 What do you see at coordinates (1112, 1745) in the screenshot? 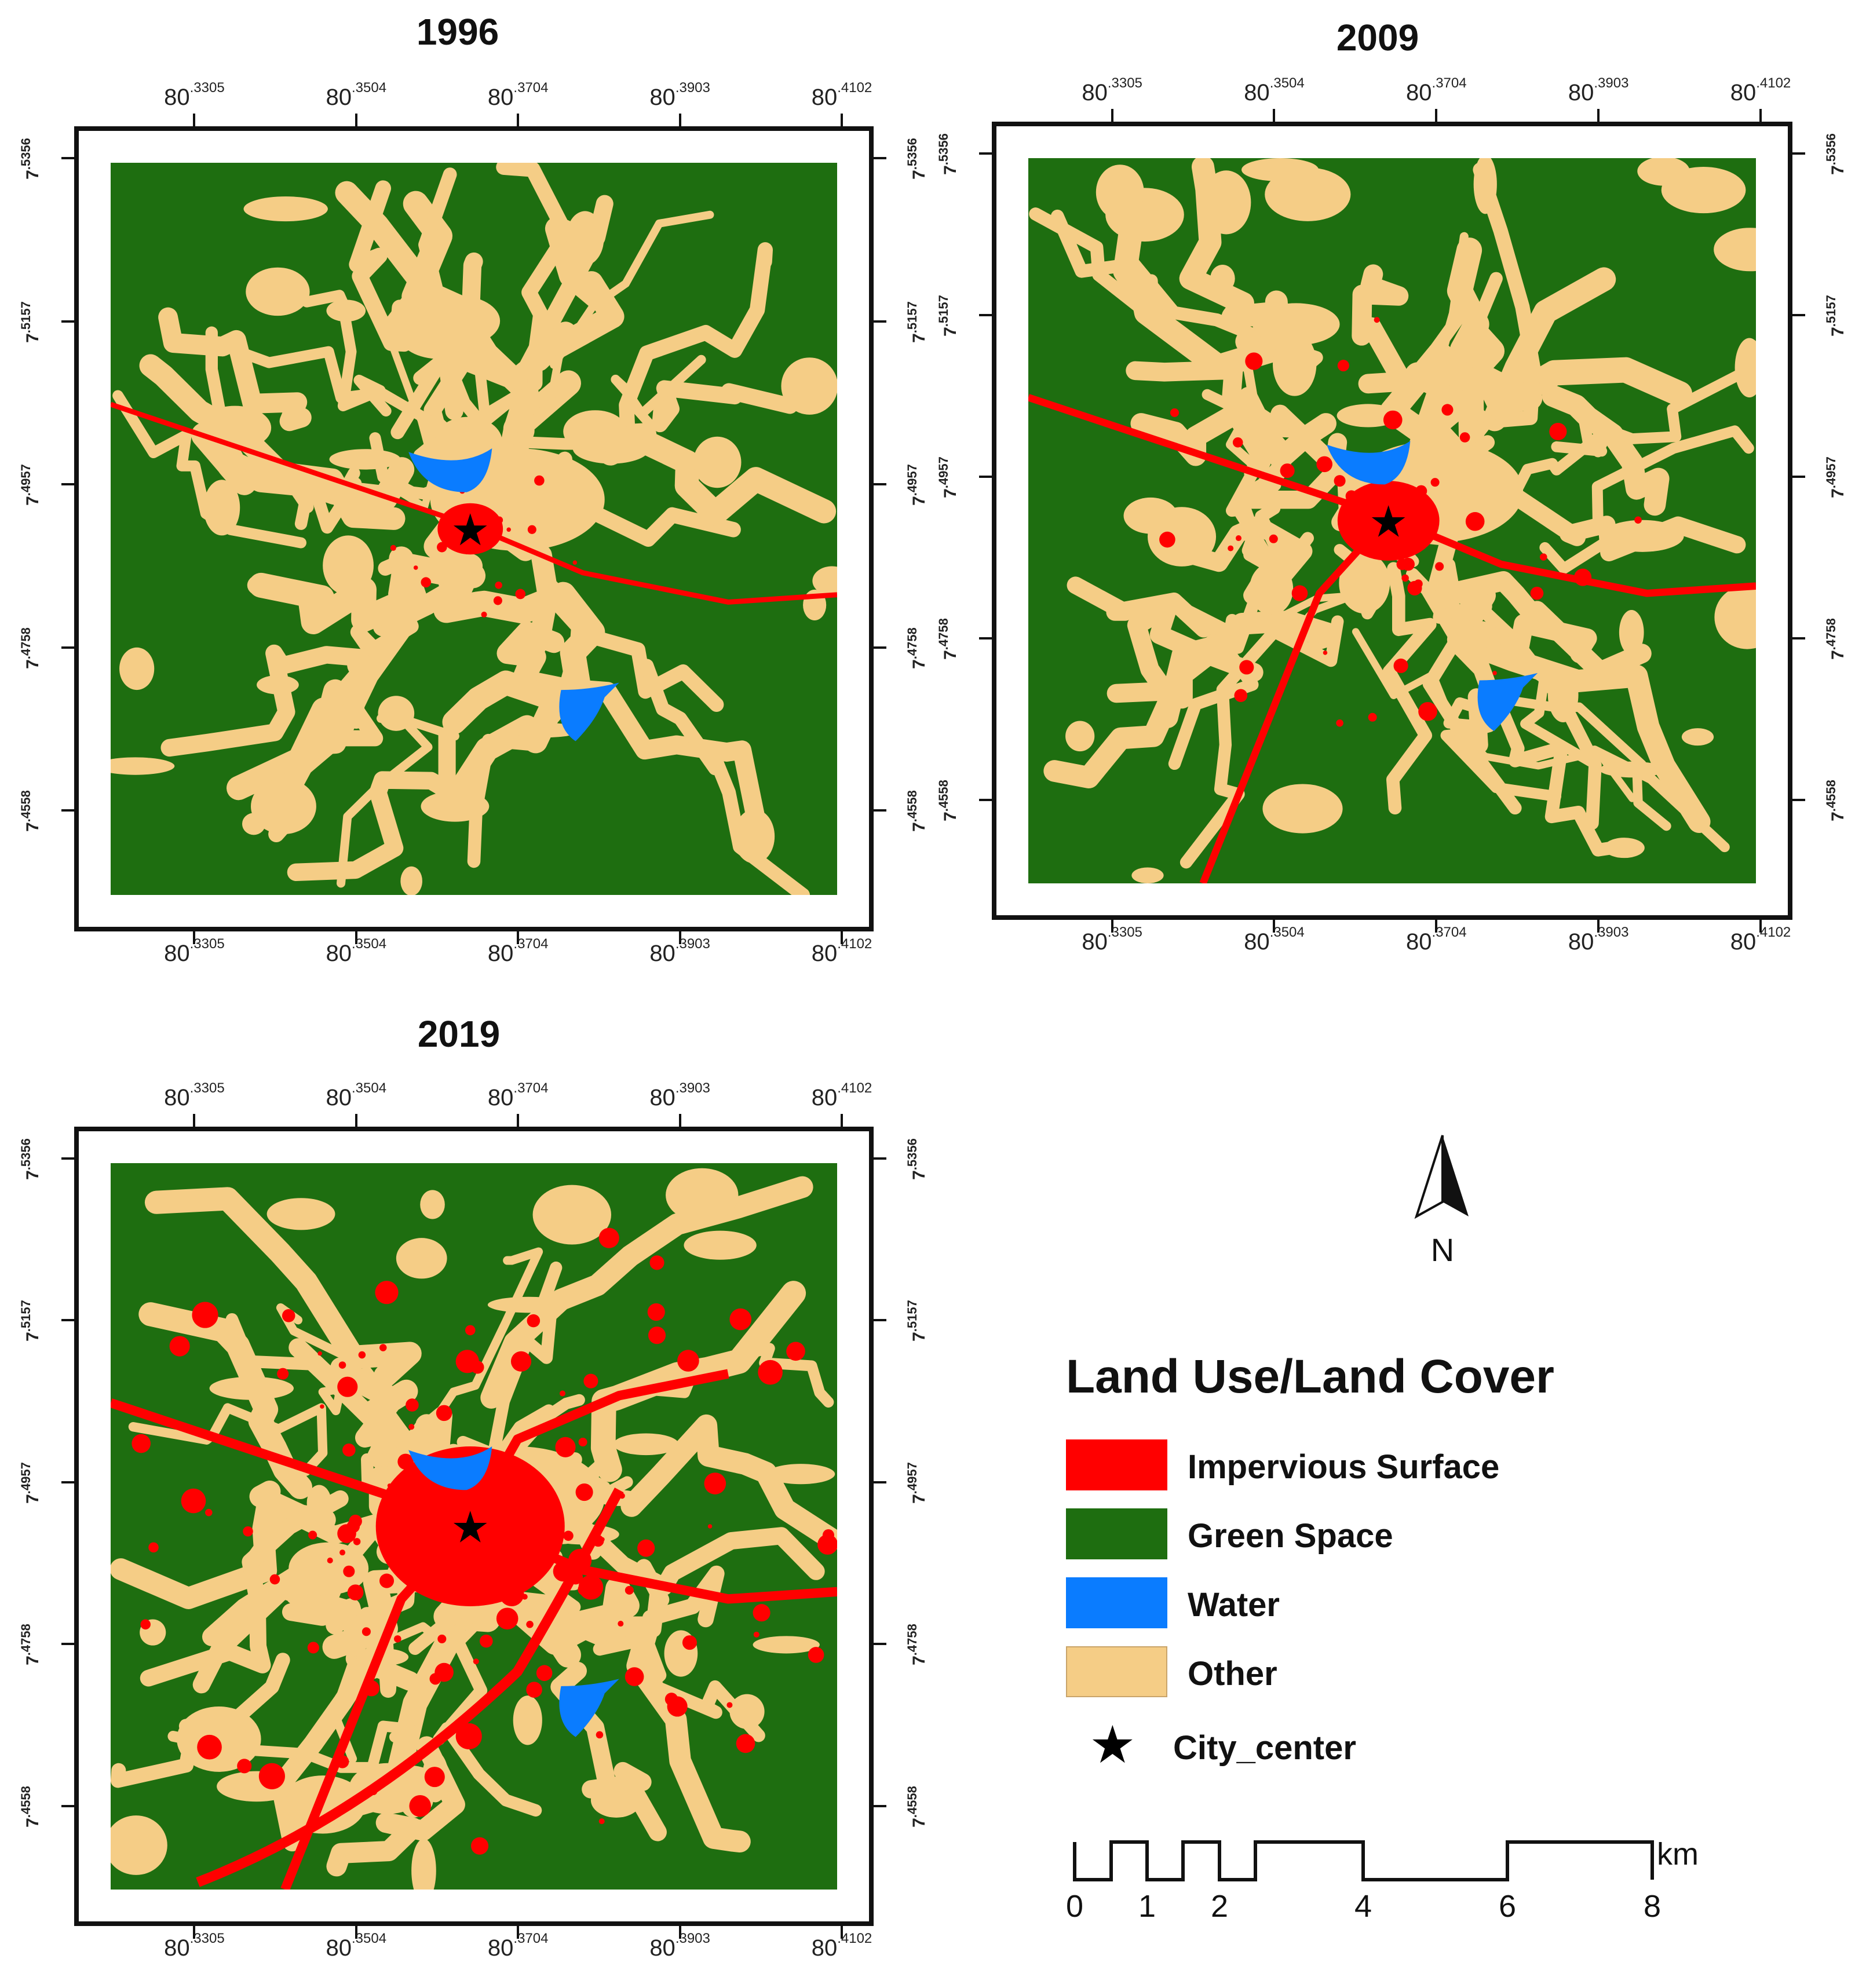
I see `star-icon: ★` at bounding box center [1112, 1745].